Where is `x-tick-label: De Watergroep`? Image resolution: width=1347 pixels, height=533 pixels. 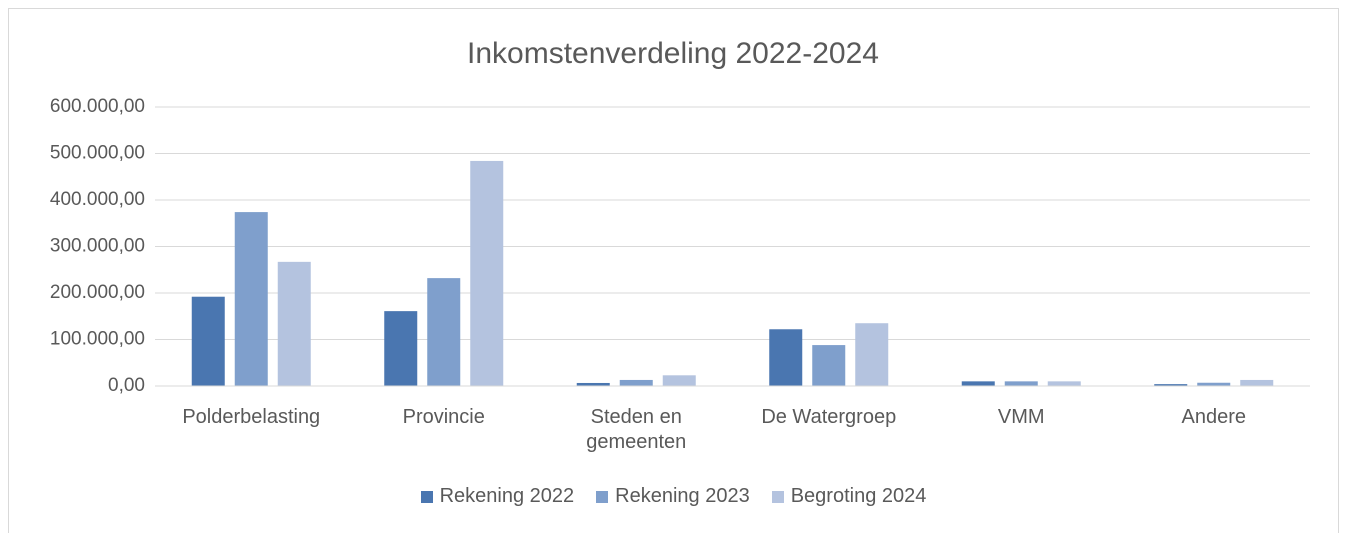
x-tick-label: De Watergroep is located at coordinates (829, 417).